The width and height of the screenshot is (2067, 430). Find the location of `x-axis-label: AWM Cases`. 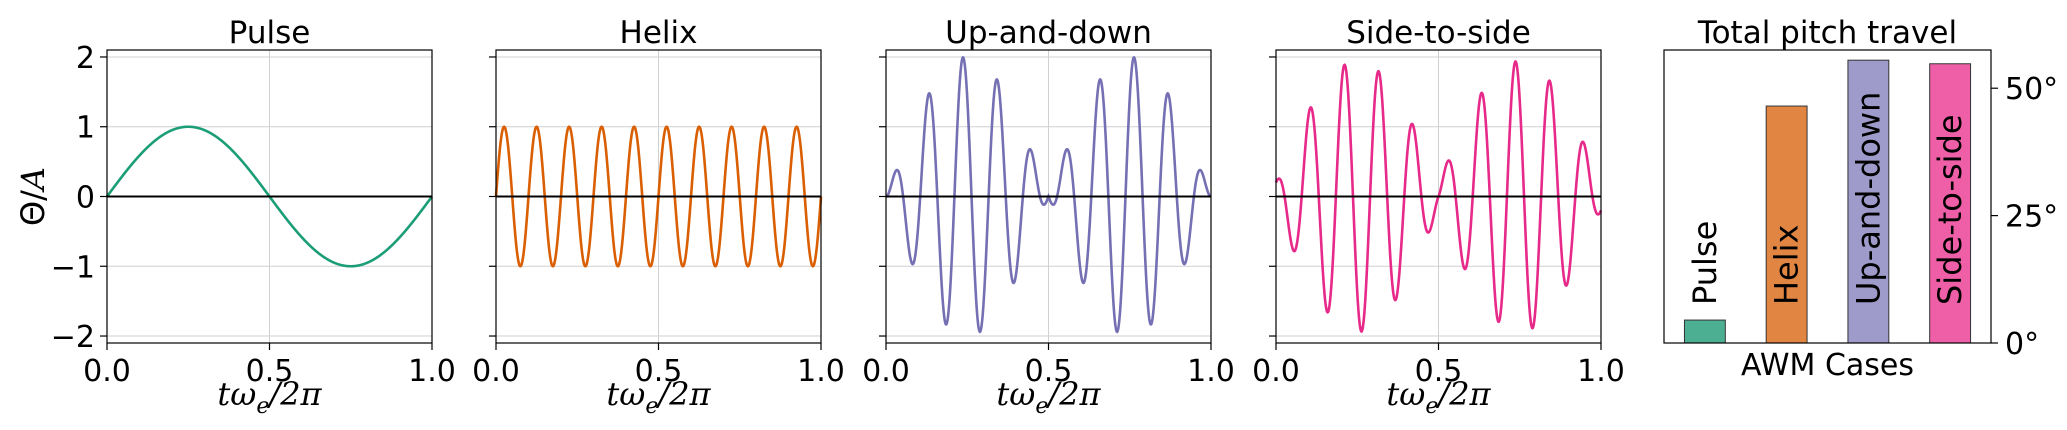

x-axis-label: AWM Cases is located at coordinates (1827, 365).